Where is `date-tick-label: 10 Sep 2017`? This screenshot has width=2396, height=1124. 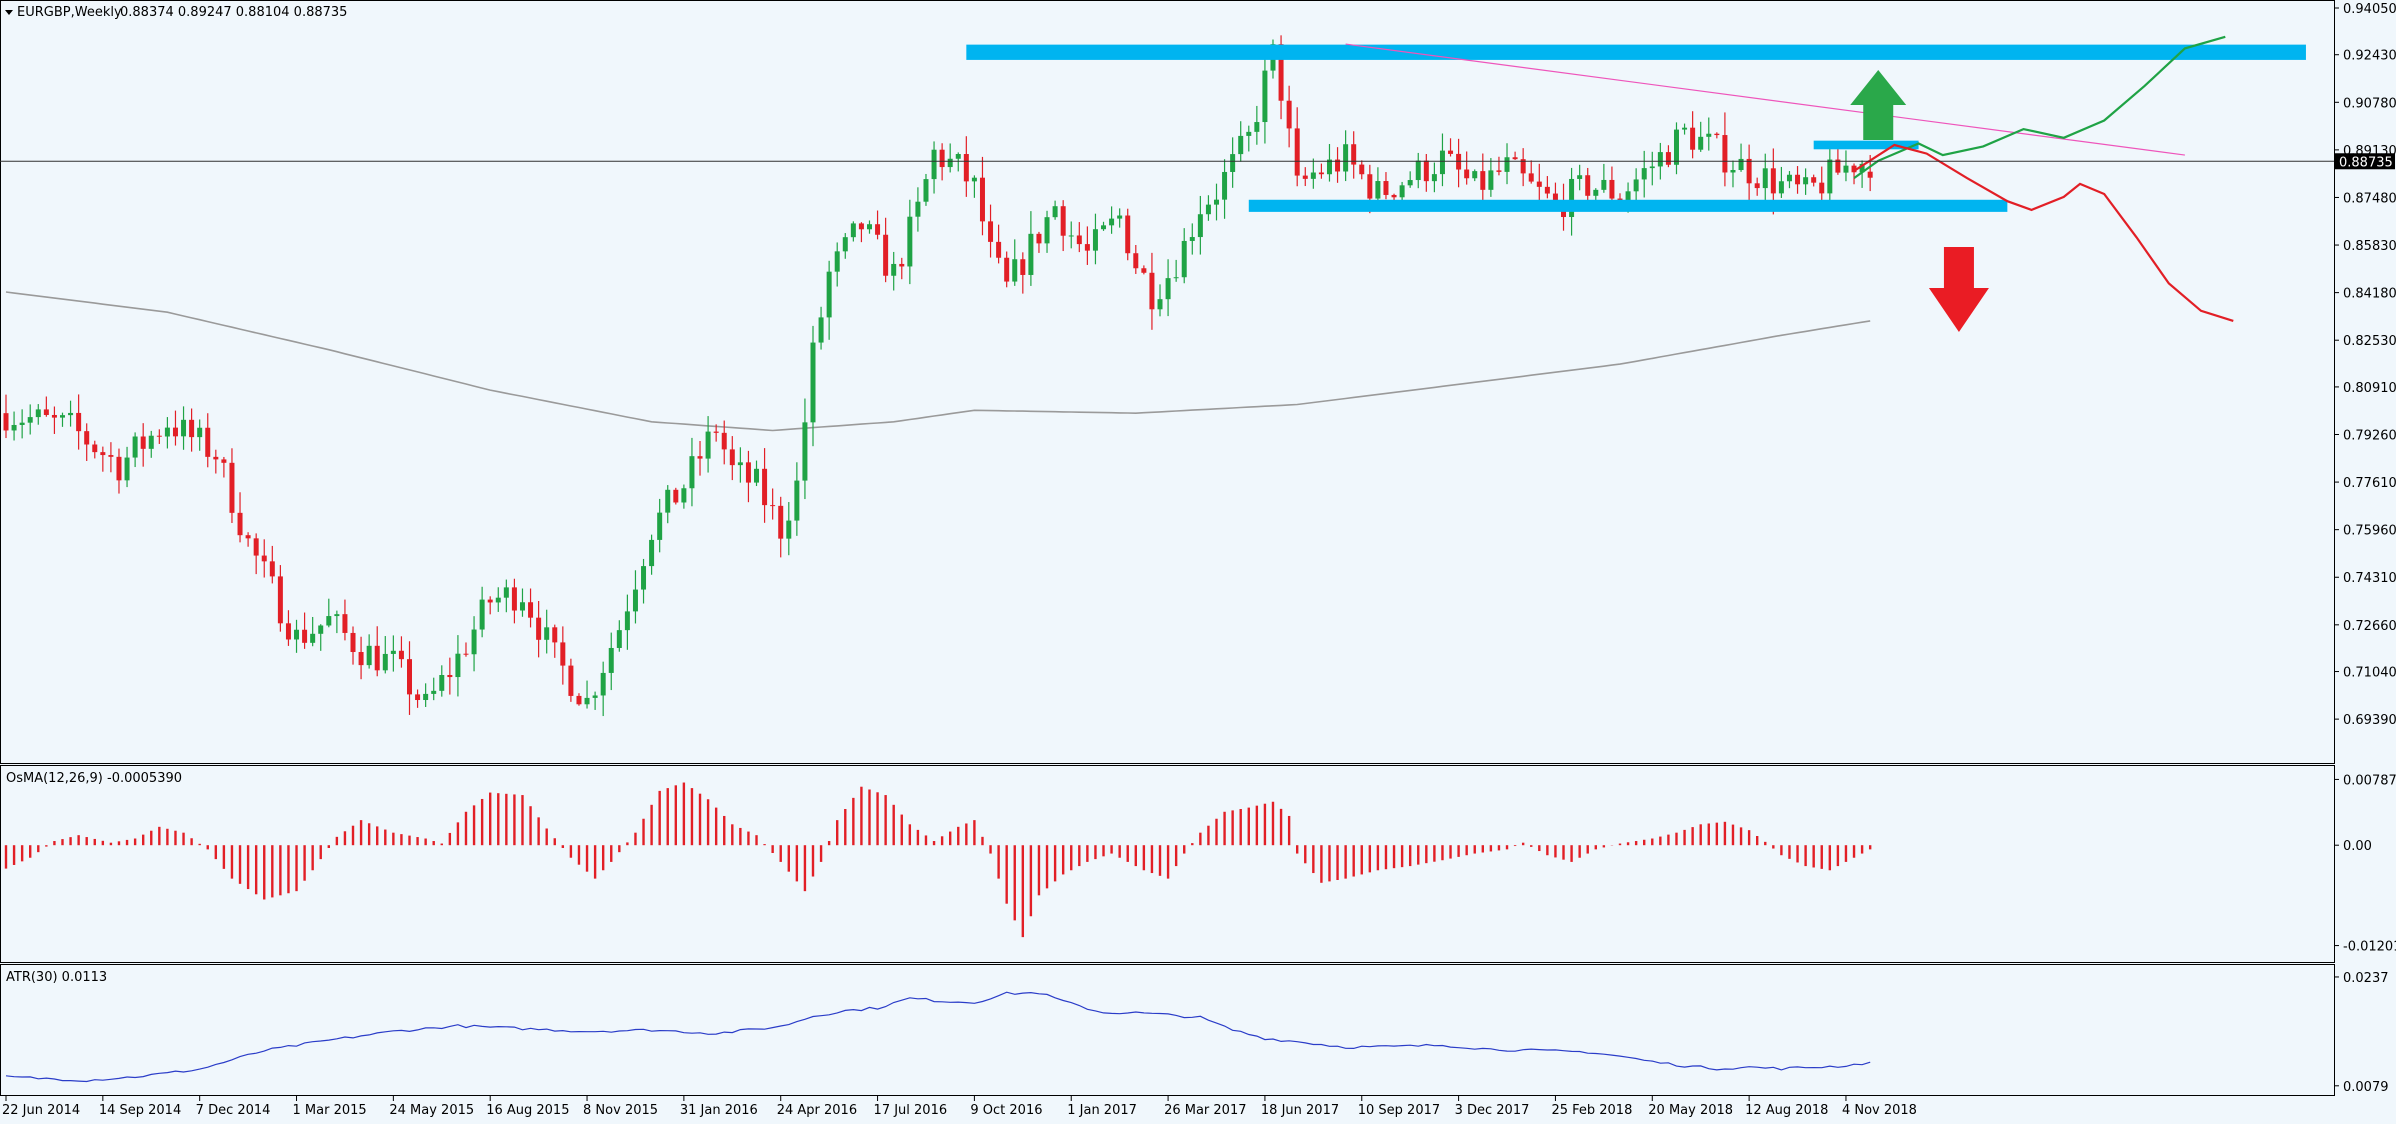 date-tick-label: 10 Sep 2017 is located at coordinates (1399, 1110).